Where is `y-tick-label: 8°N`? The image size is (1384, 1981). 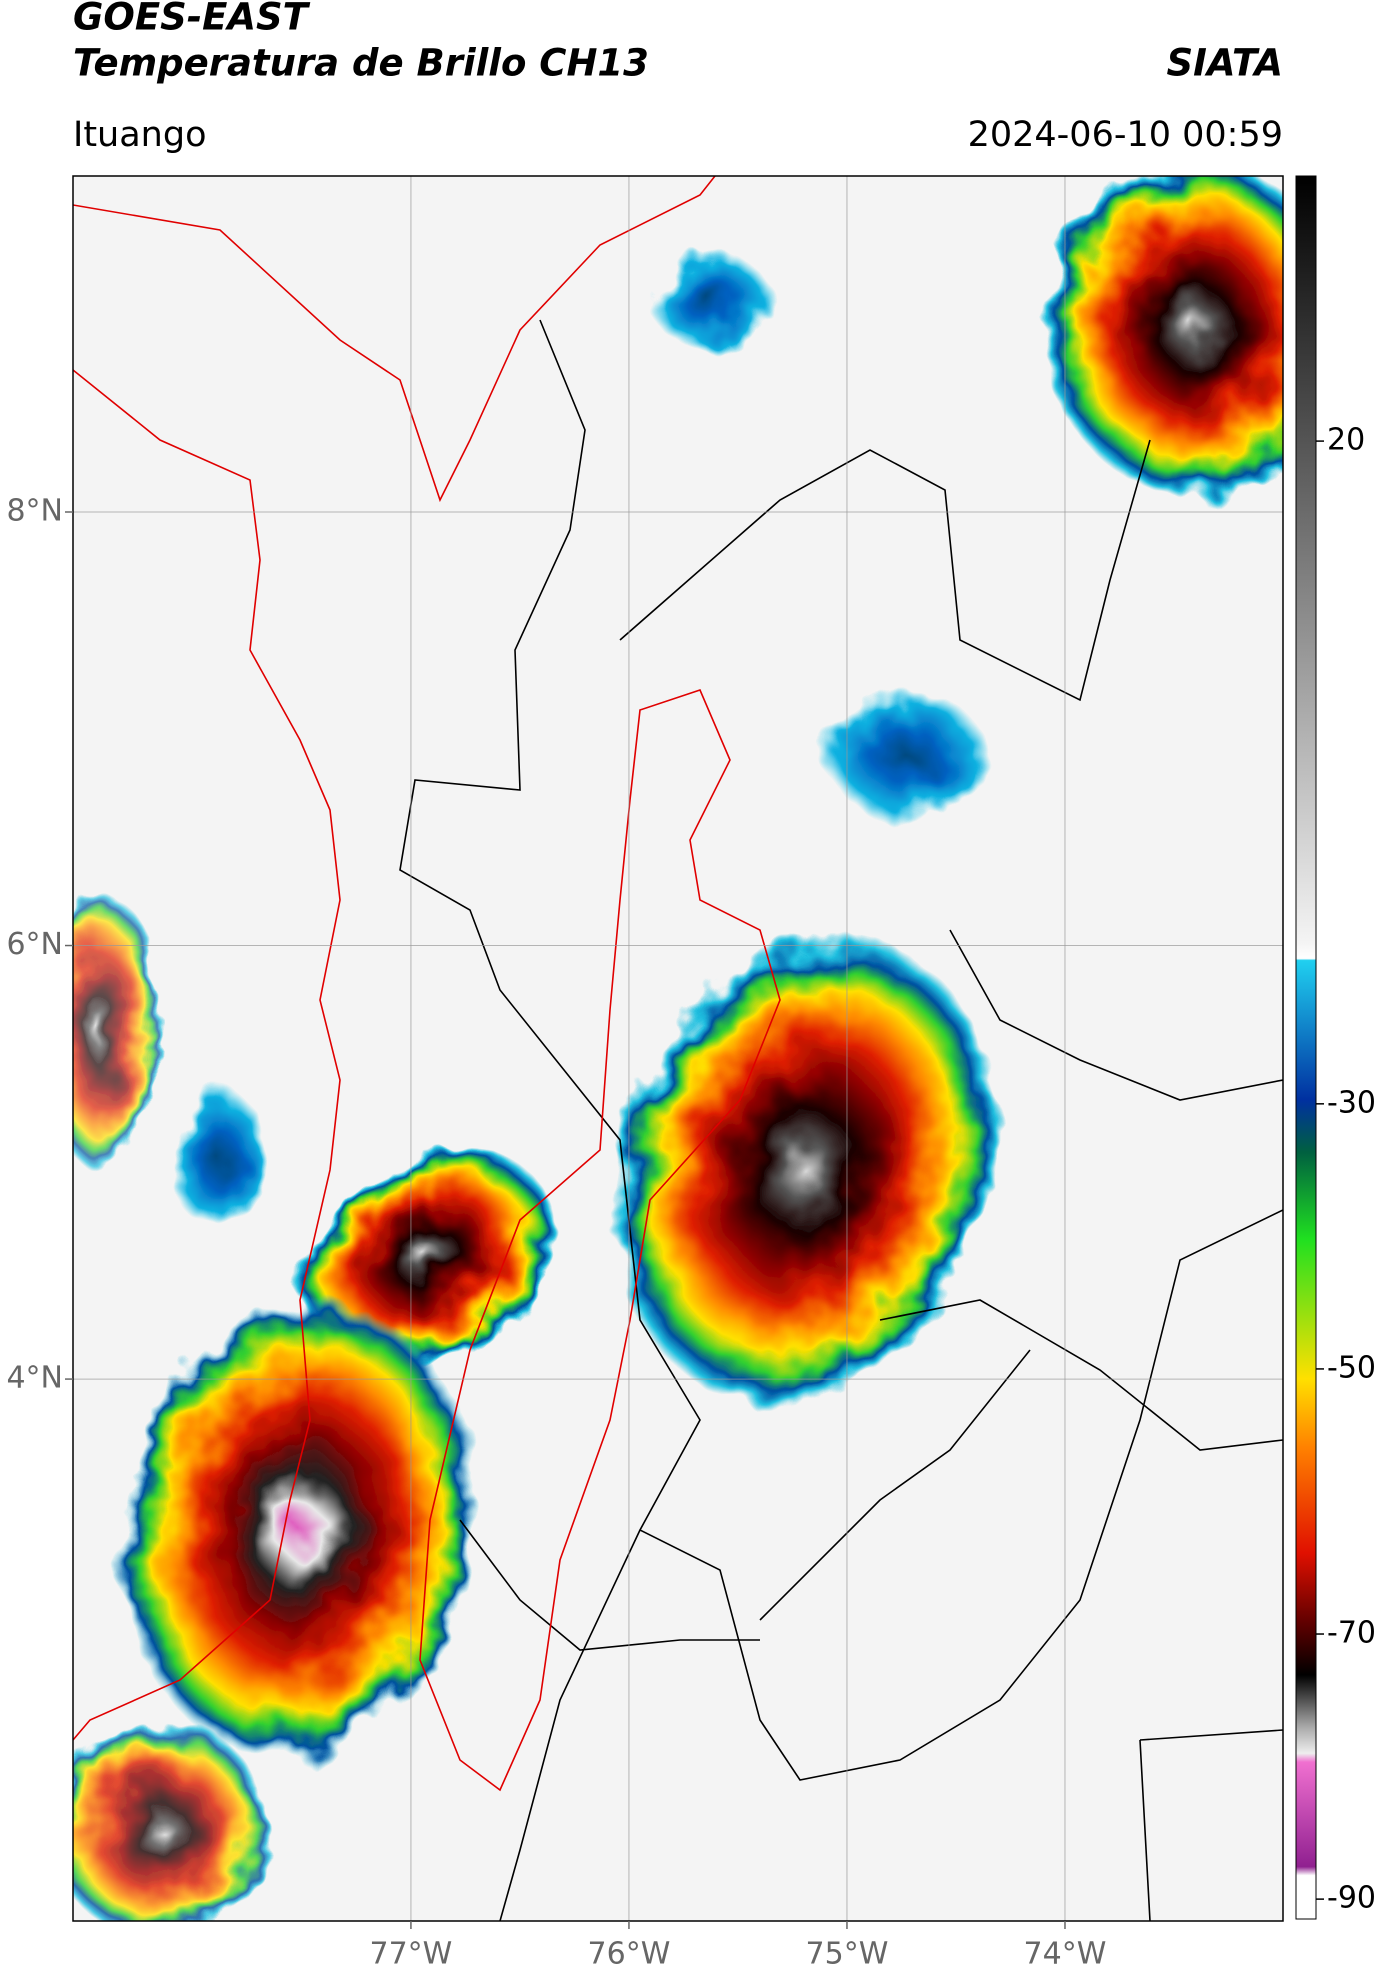 y-tick-label: 8°N is located at coordinates (34, 510).